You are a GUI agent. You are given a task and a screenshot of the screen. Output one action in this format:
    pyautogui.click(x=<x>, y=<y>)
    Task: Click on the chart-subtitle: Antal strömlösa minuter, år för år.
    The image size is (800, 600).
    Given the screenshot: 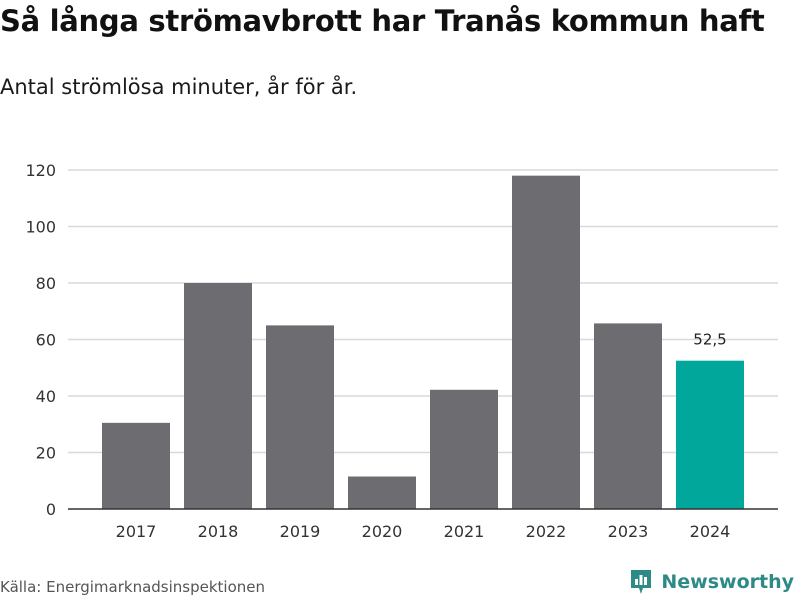 What is the action you would take?
    pyautogui.click(x=179, y=87)
    